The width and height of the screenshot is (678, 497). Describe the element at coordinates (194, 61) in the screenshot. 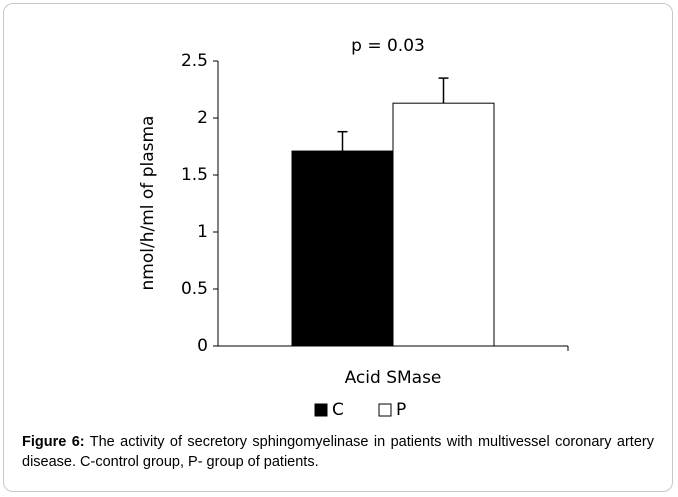

I see `y-tick-label: 2.5` at that location.